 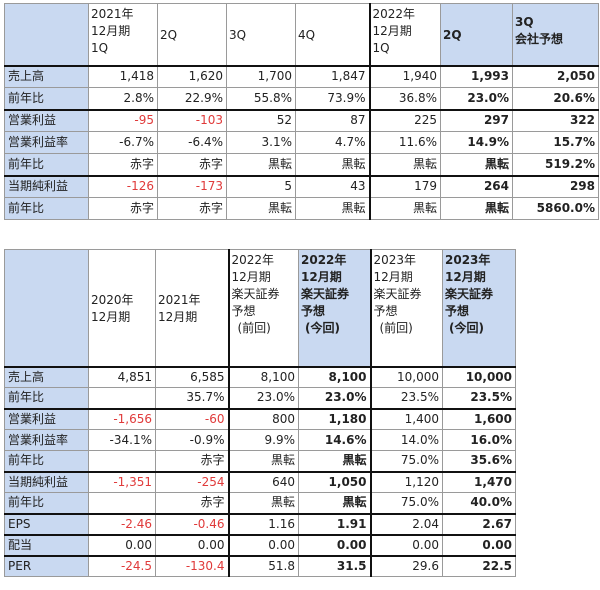 What do you see at coordinates (405, 98) in the screenshot?
I see `cell: 36.8%` at bounding box center [405, 98].